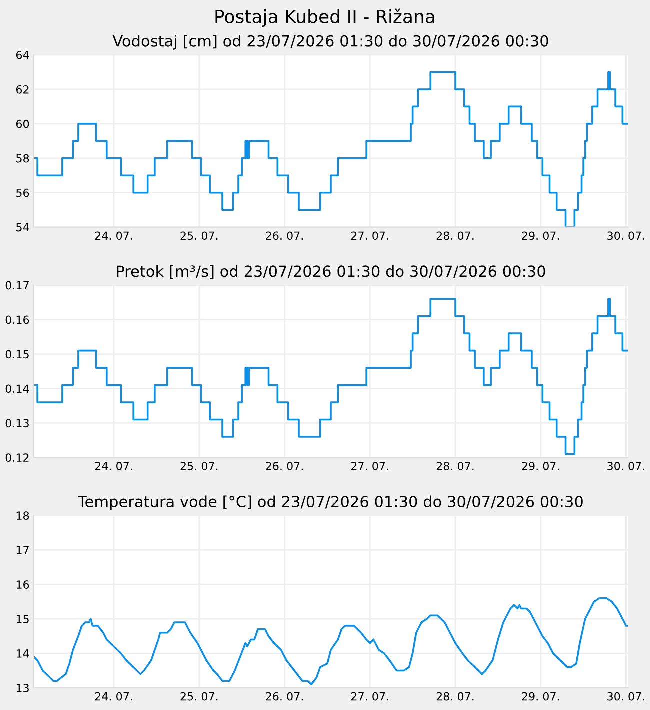  I want to click on y-tick-label: 0.16, so click(18, 320).